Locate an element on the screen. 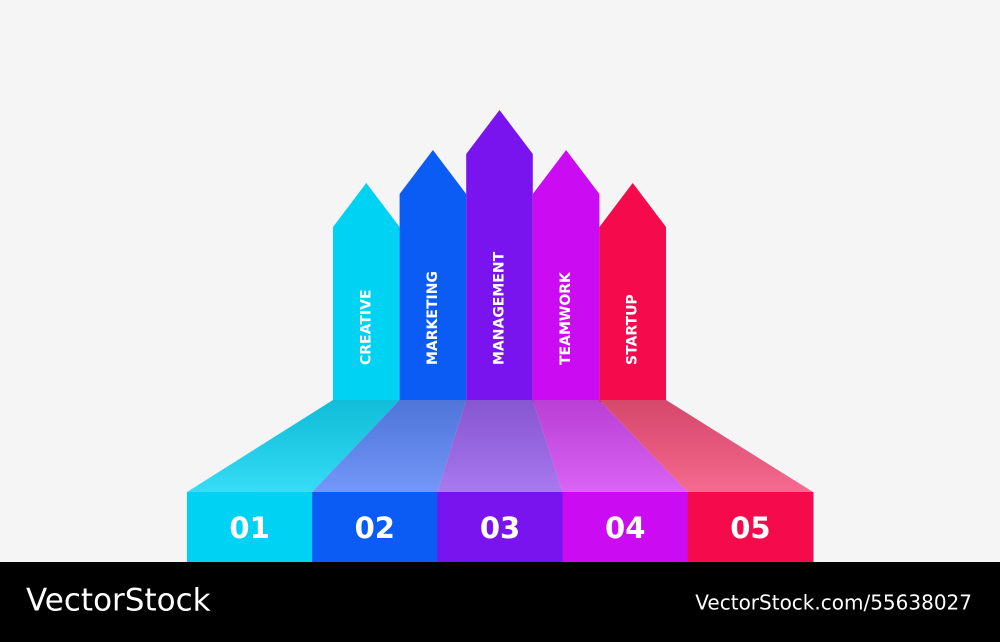 The width and height of the screenshot is (1000, 642). step-number: 01 is located at coordinates (249, 528).